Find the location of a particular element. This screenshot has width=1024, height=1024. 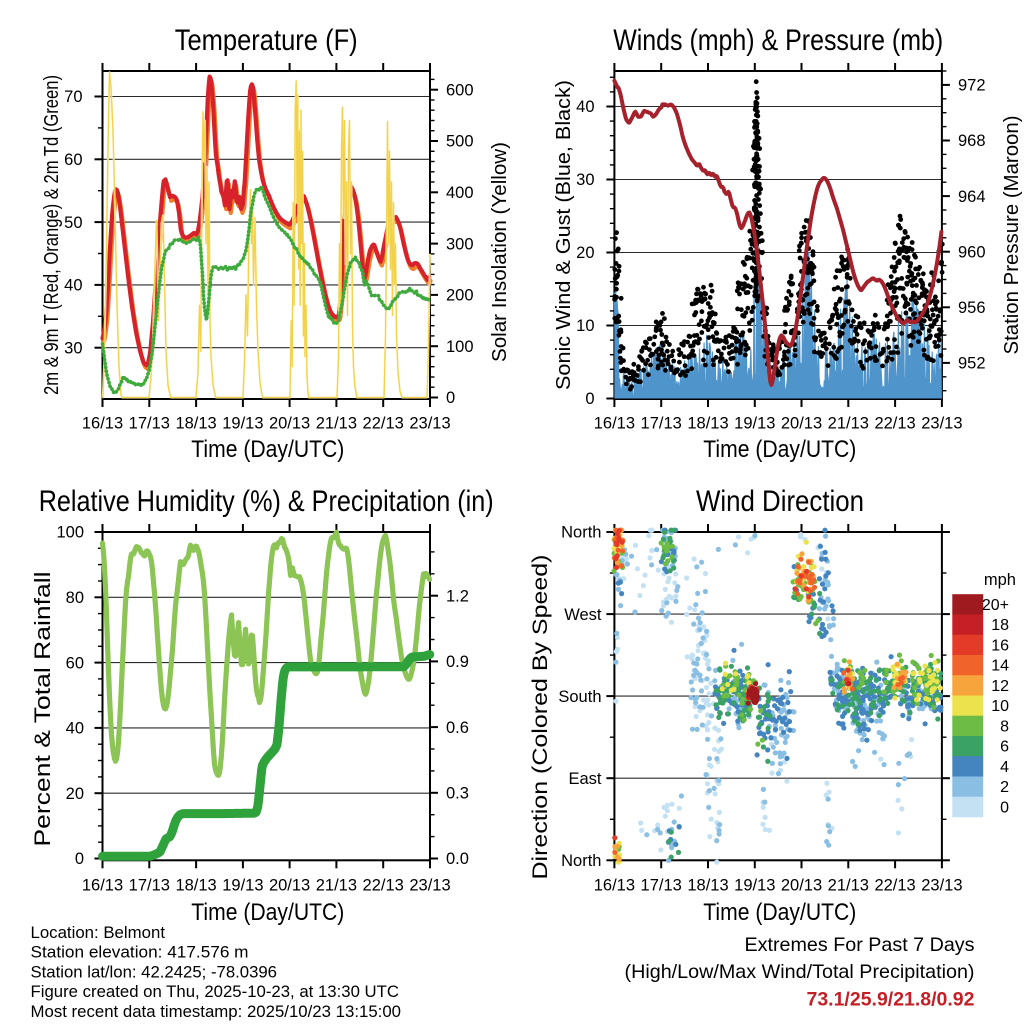

svg-text: 14 is located at coordinates (1000, 666).